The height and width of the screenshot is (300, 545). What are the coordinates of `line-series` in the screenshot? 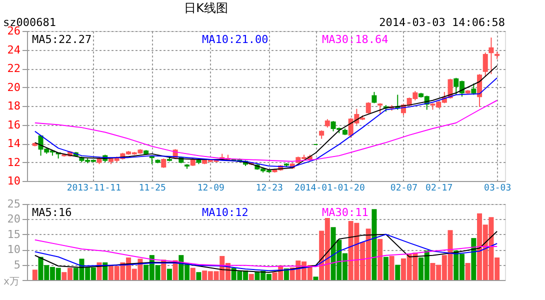 It's located at (266, 253).